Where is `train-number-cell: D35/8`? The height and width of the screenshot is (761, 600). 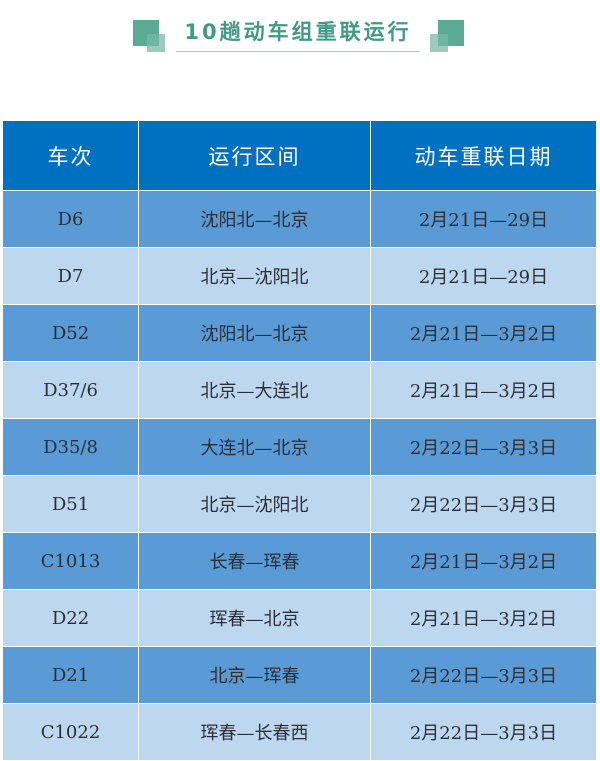
train-number-cell: D35/8 is located at coordinates (70, 447).